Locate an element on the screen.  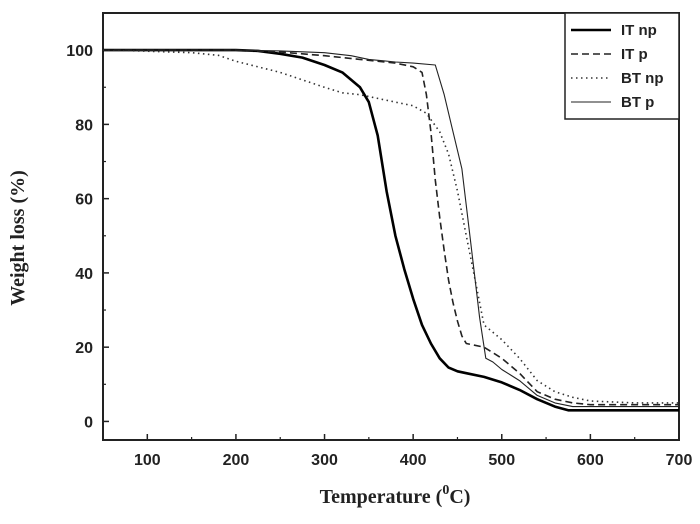
x-axis-title: Temperature (0C) is located at coordinates (395, 495).